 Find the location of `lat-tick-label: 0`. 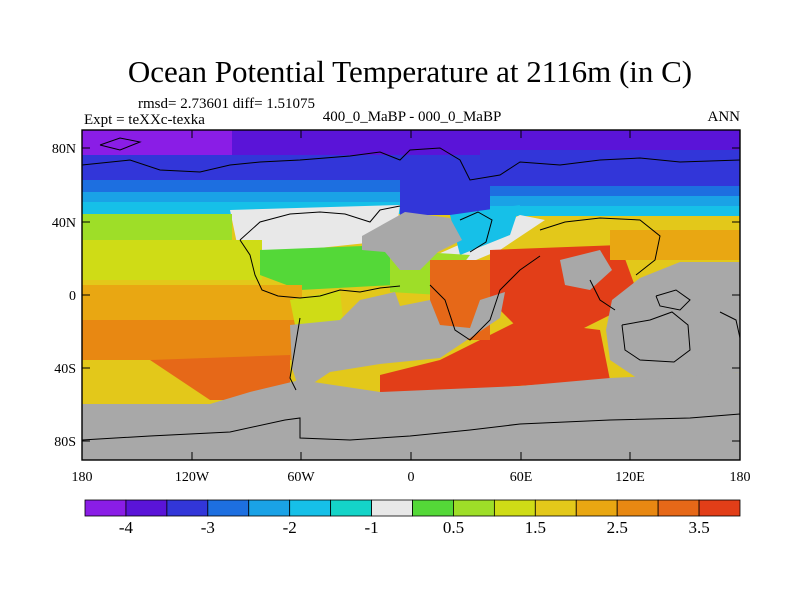

lat-tick-label: 0 is located at coordinates (72, 296).